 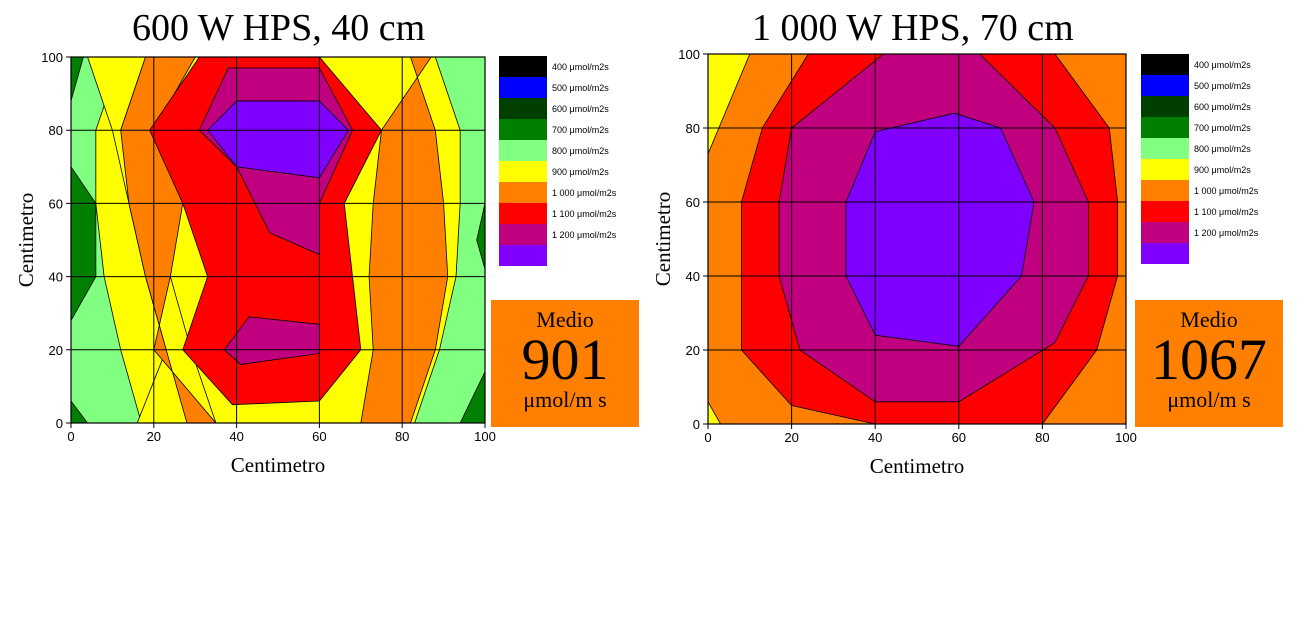 What do you see at coordinates (279, 28) in the screenshot?
I see `chart-title: 600 W HPS, 40 cm` at bounding box center [279, 28].